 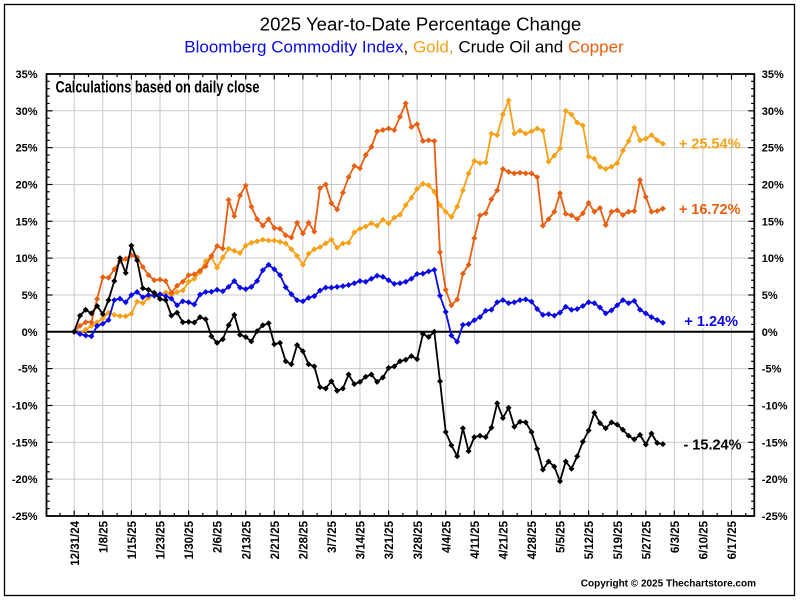 What do you see at coordinates (104, 536) in the screenshot?
I see `svg-text: 1/8/25` at bounding box center [104, 536].